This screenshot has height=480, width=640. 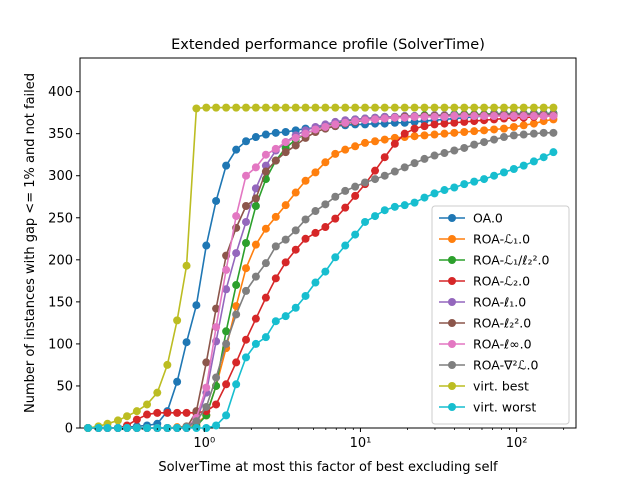 I want to click on legend-entry: ROA-ℒ₂.0, so click(x=484, y=281).